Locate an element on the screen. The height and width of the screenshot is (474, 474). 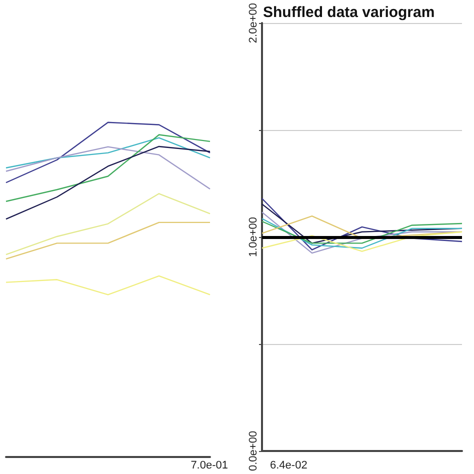
text: 7.0e-01 is located at coordinates (209, 466).